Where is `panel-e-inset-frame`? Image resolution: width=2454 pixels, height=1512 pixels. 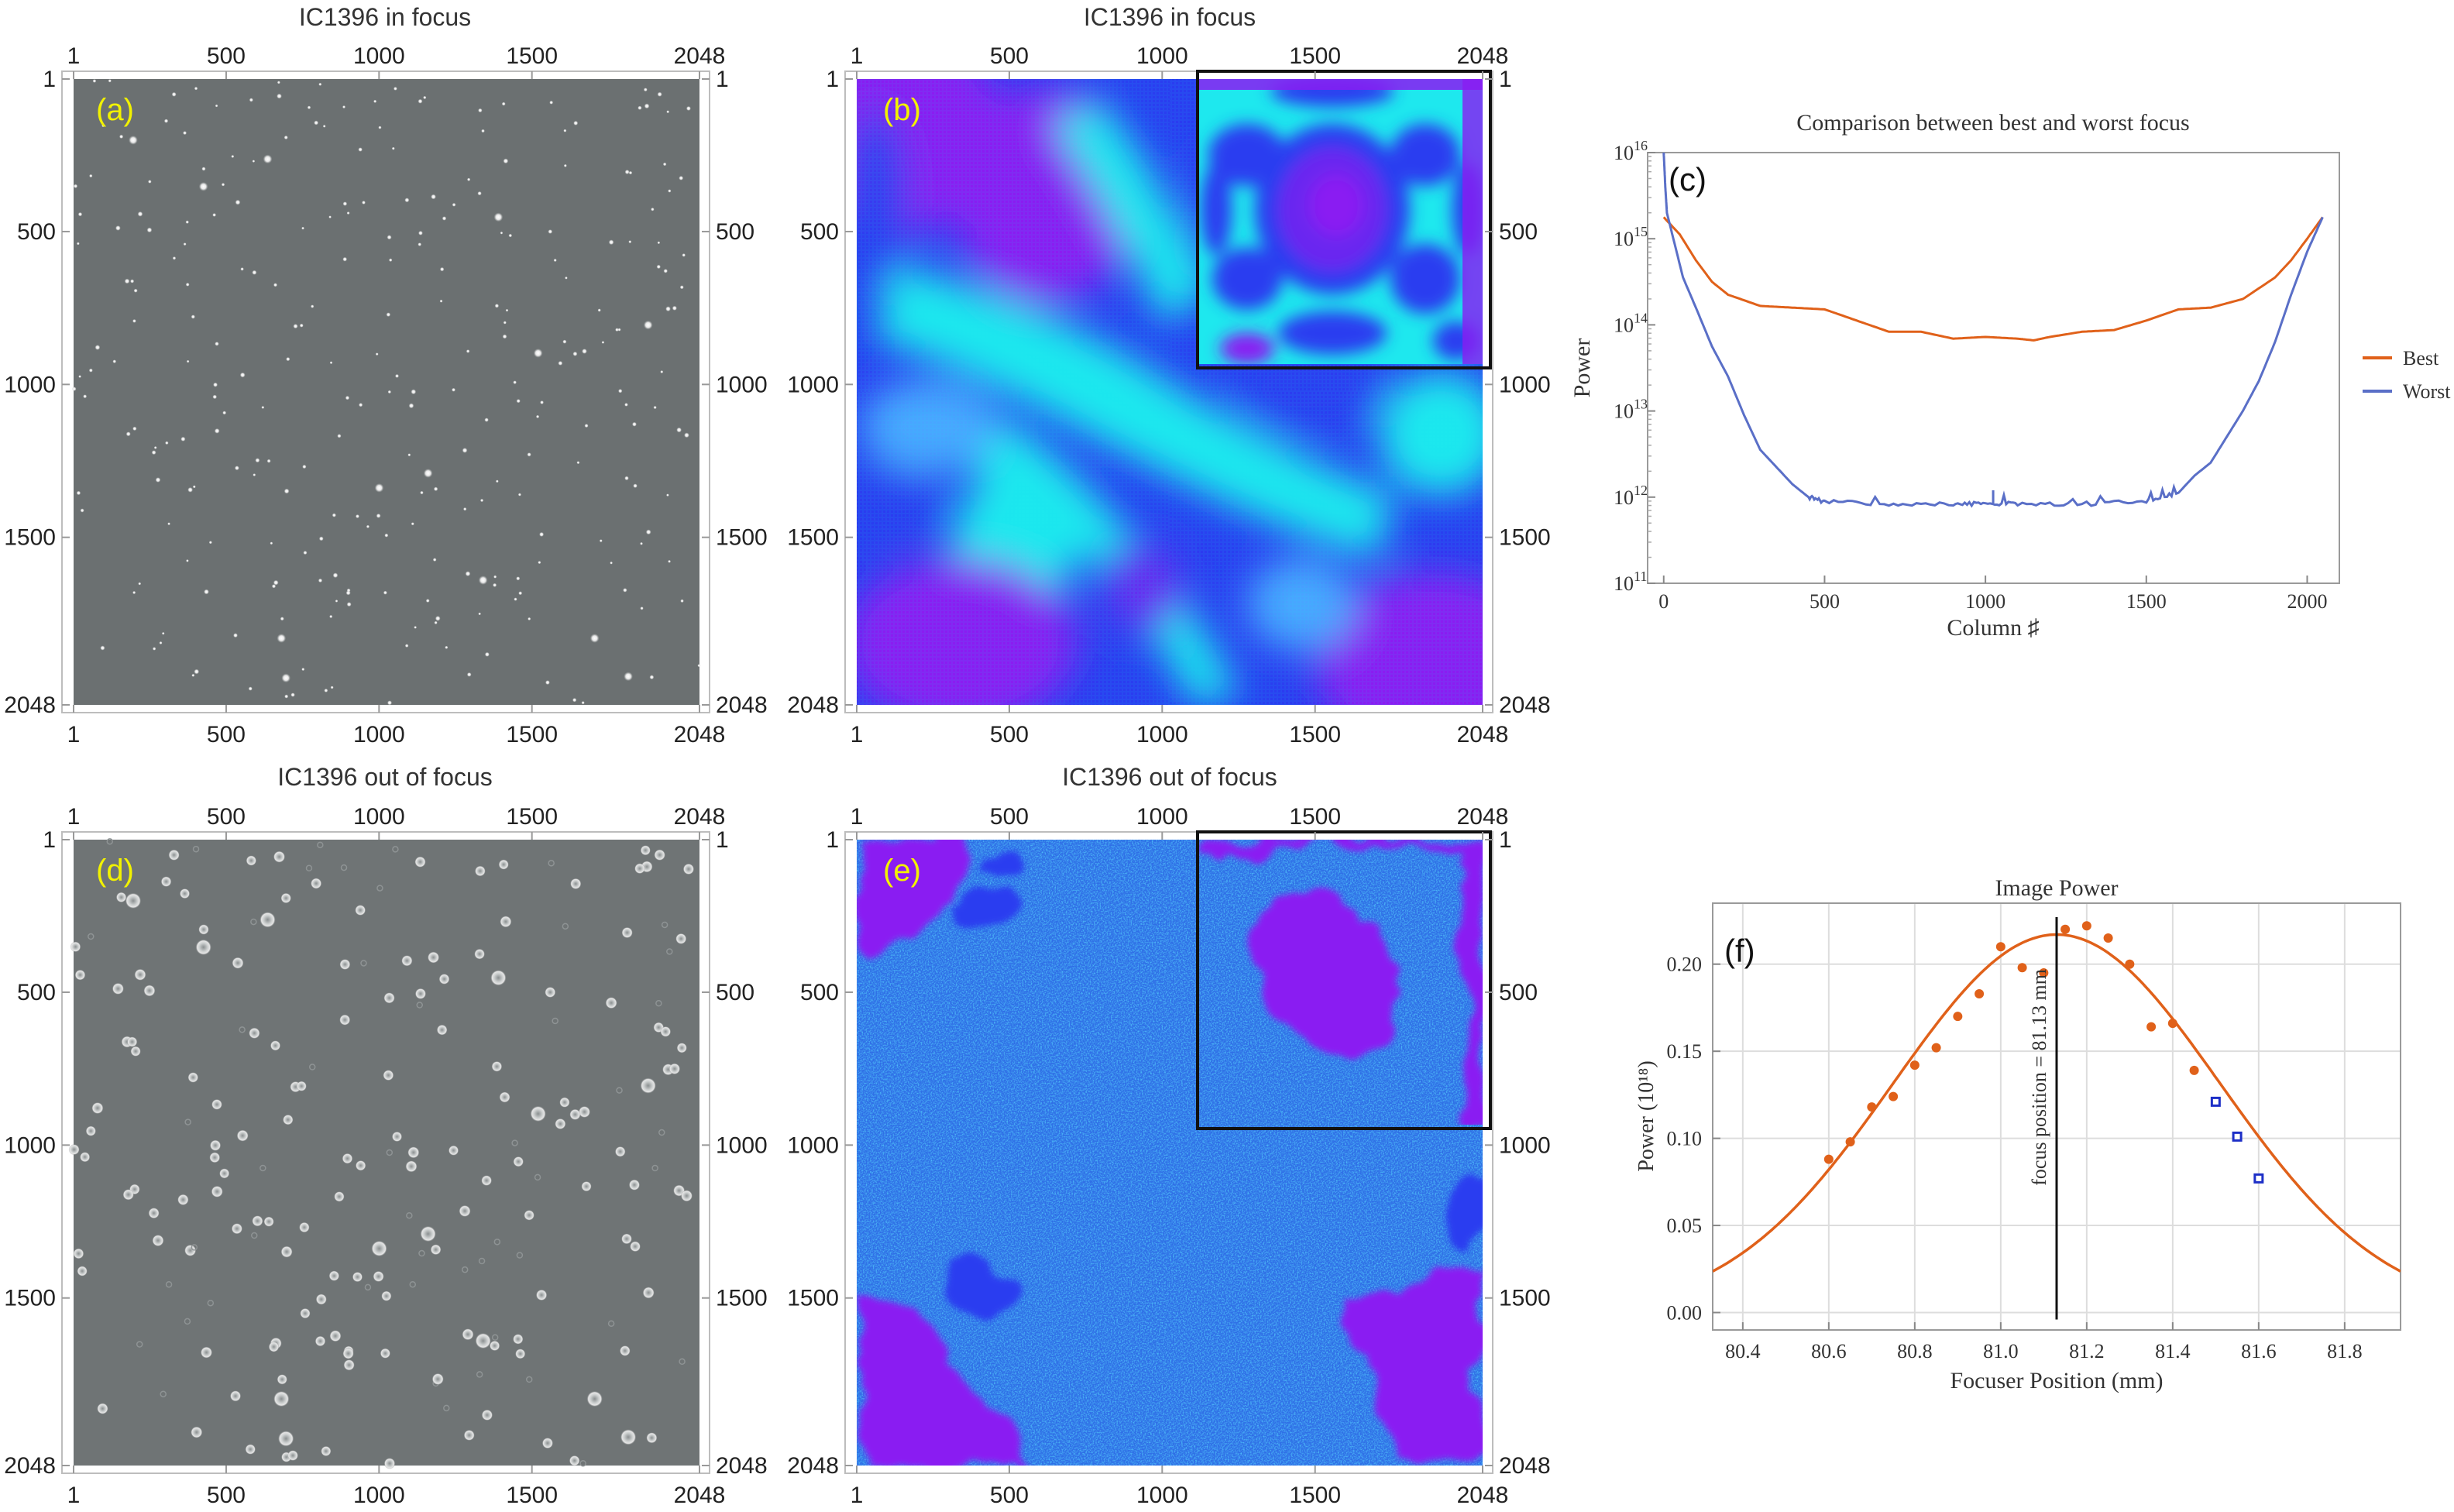 panel-e-inset-frame is located at coordinates (1344, 980).